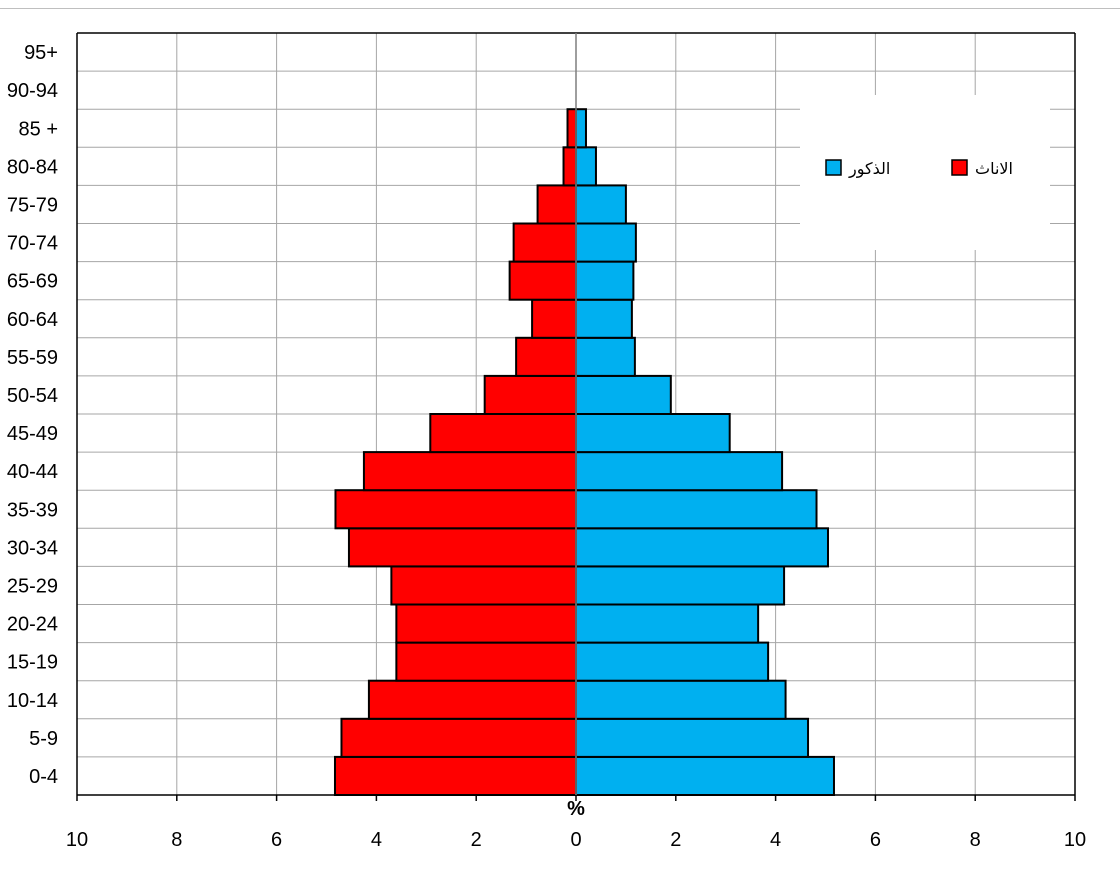 The width and height of the screenshot is (1120, 895). I want to click on y-tick-label: 65-69, so click(32, 282).